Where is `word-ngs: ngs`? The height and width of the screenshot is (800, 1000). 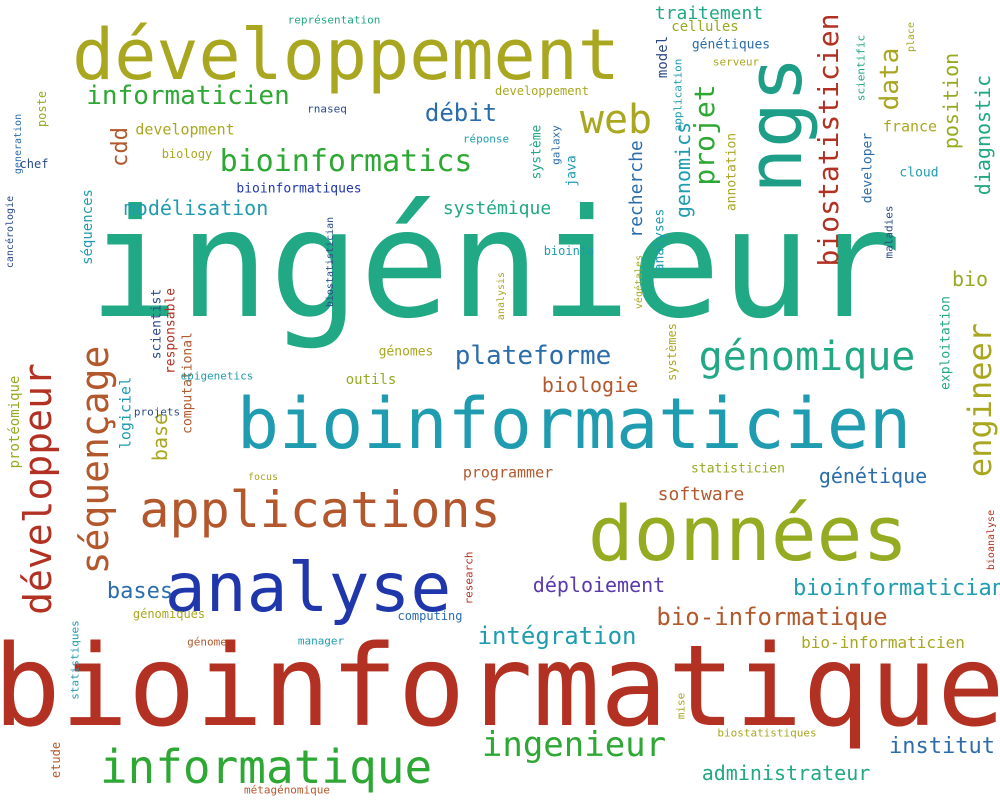
word-ngs: ngs is located at coordinates (774, 125).